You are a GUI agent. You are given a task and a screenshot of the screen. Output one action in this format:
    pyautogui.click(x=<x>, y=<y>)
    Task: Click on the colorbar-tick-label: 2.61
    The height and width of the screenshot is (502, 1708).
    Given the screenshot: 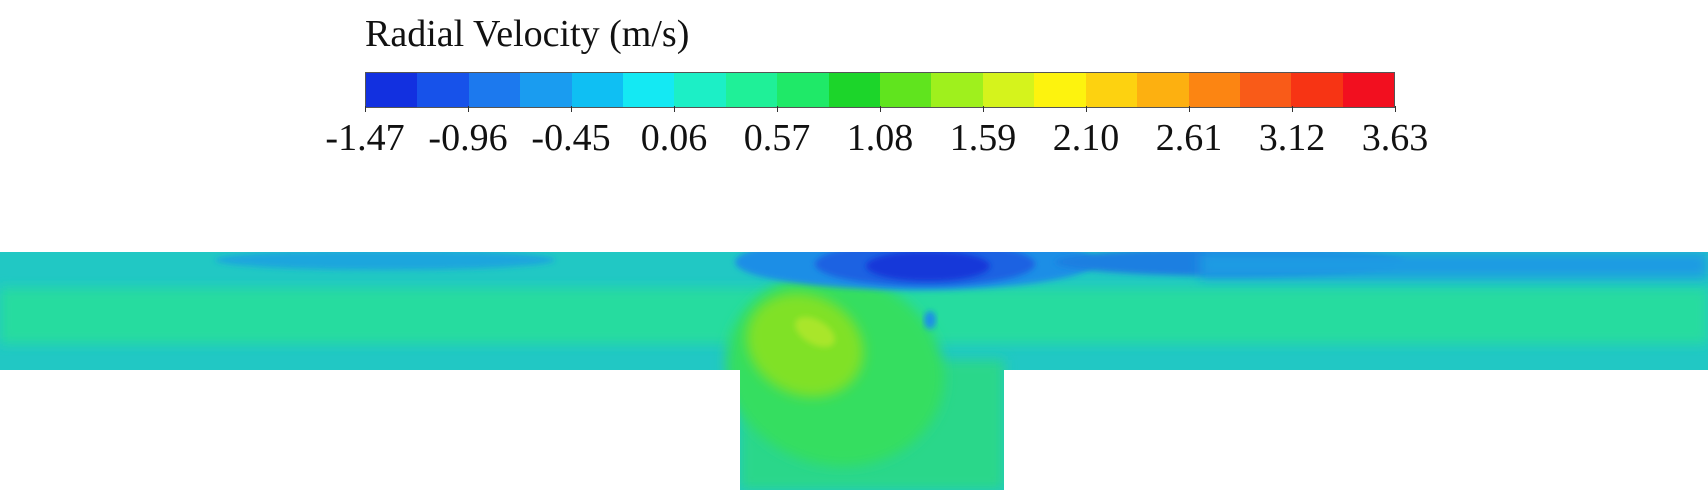 What is the action you would take?
    pyautogui.click(x=1189, y=138)
    